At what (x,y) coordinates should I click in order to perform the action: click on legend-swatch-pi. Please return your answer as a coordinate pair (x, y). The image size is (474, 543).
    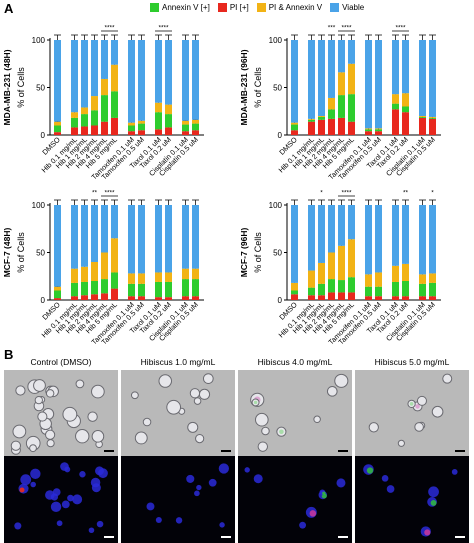
    Looking at the image, I should click on (222, 7).